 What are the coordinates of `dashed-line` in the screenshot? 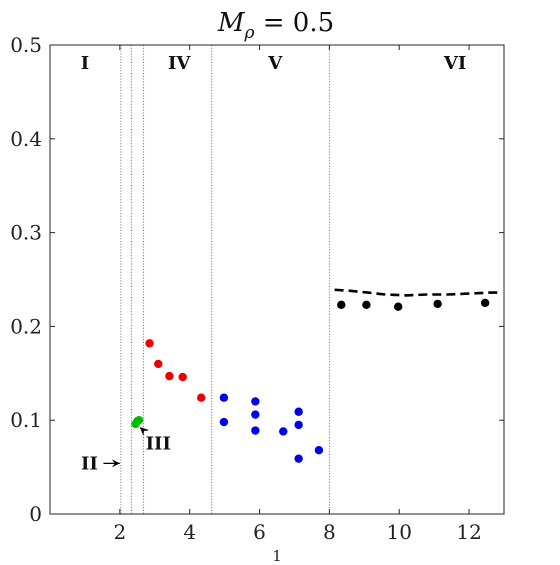 It's located at (418, 292).